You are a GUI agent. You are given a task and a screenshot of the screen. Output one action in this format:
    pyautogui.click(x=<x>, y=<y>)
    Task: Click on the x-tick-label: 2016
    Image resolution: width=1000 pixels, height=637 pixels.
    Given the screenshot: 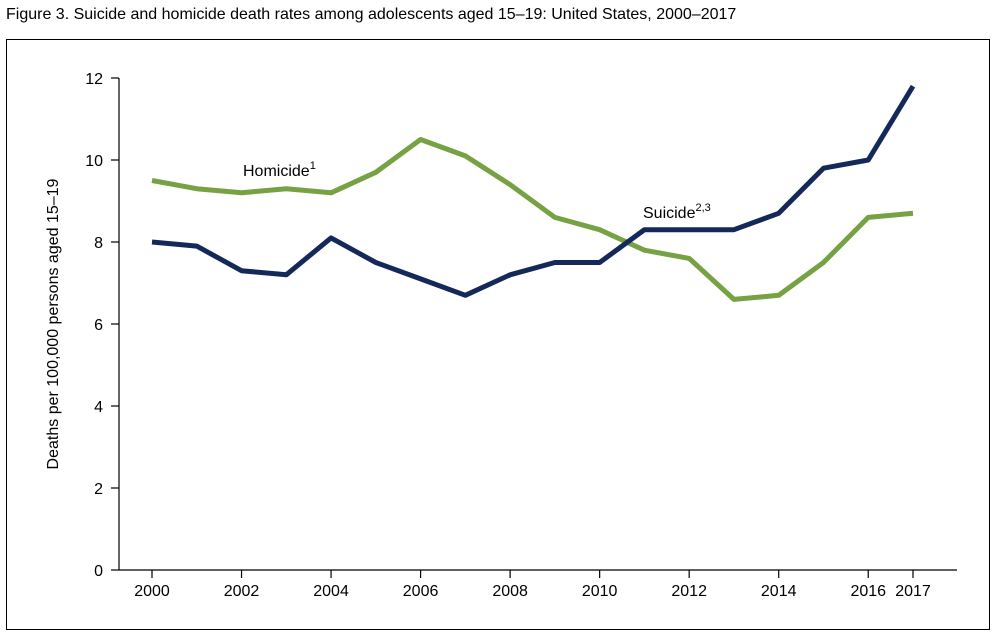 What is the action you would take?
    pyautogui.click(x=868, y=591)
    